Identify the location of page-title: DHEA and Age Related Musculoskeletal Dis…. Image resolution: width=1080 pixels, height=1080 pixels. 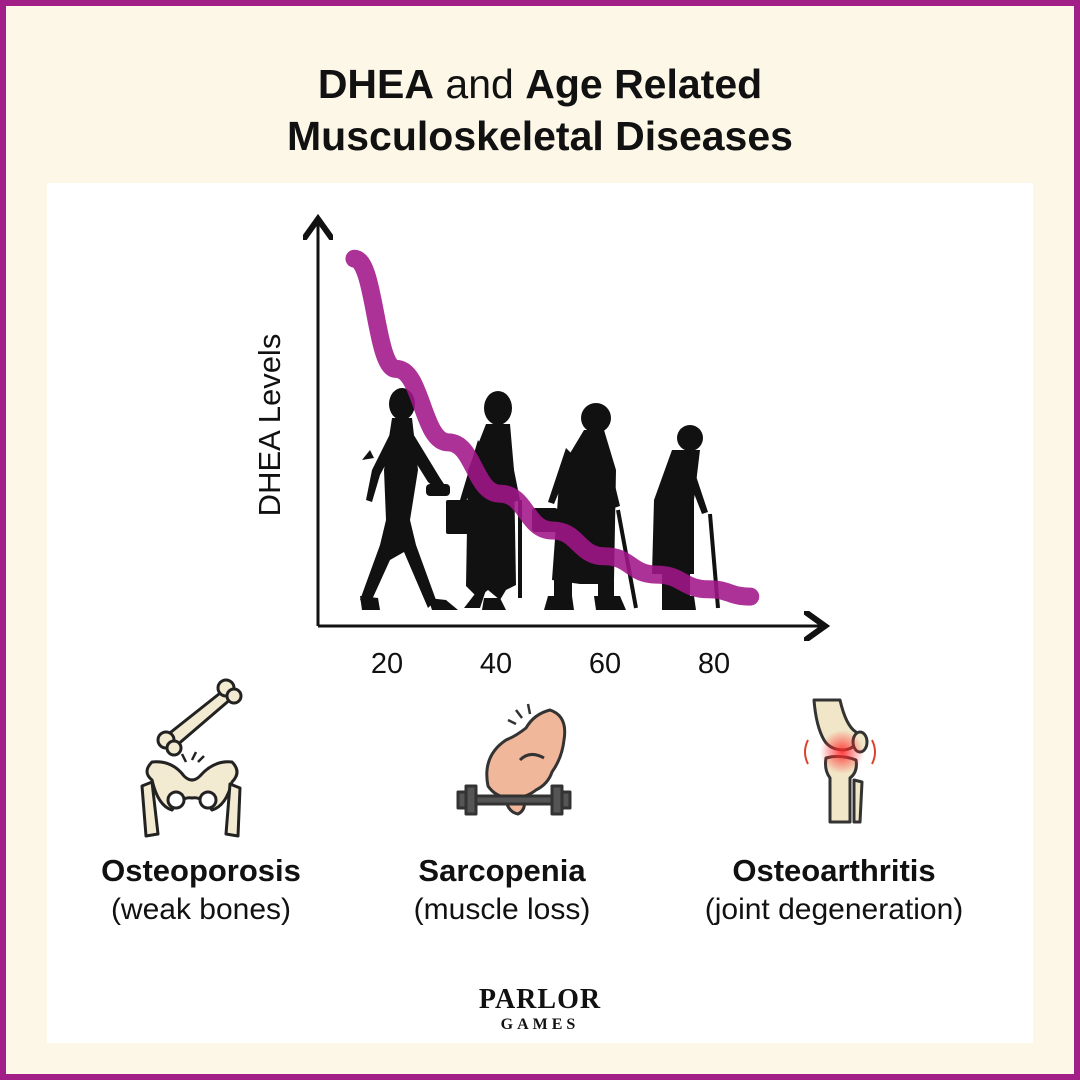
(540, 110).